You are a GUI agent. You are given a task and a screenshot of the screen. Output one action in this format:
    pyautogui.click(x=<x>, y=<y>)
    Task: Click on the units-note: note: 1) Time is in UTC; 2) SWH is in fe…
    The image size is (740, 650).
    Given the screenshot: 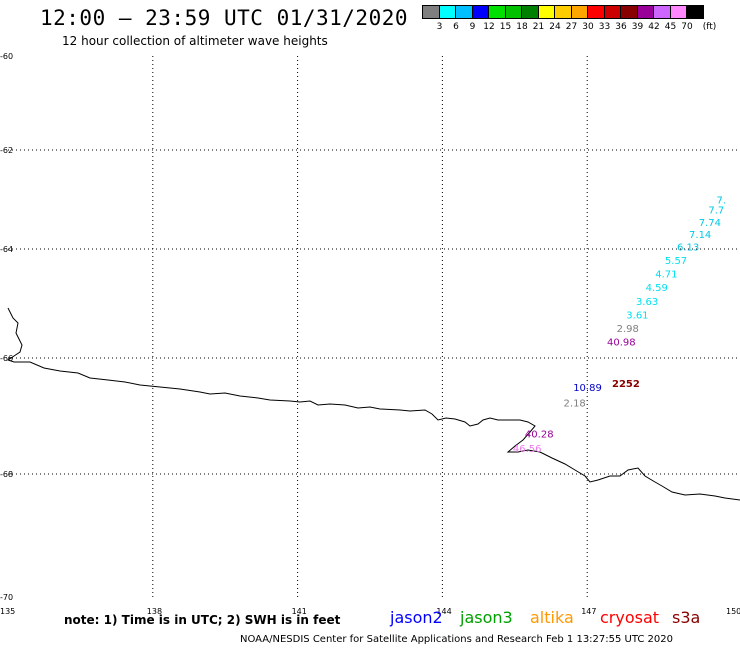 What is the action you would take?
    pyautogui.click(x=202, y=620)
    